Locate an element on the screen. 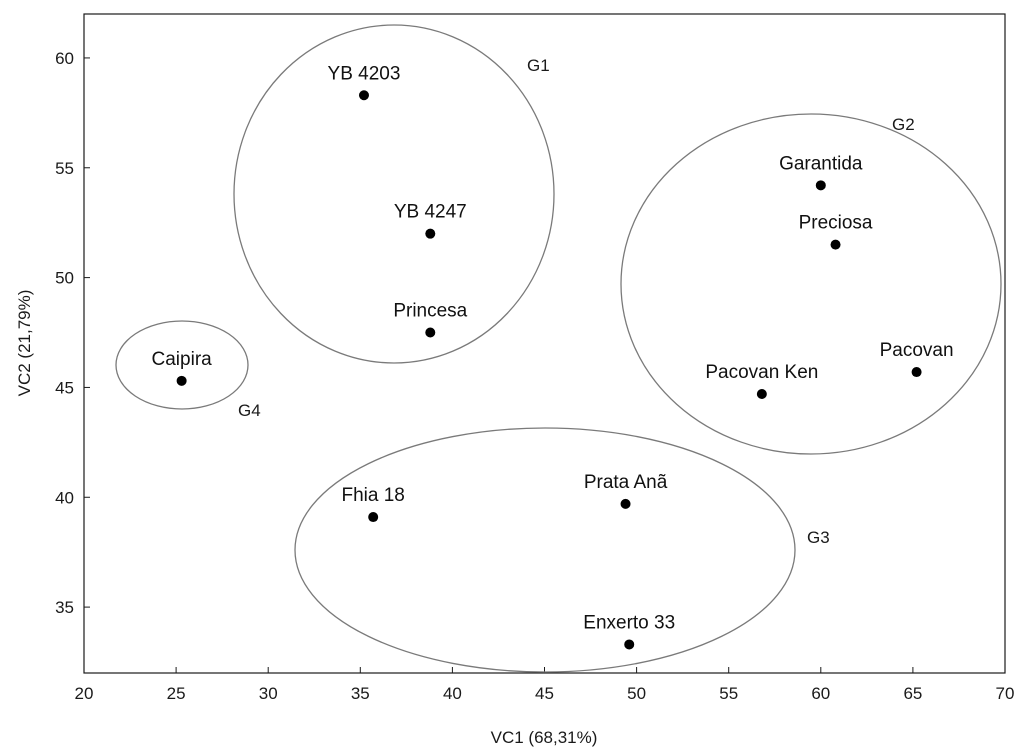 The image size is (1026, 751). point-label: Princesa is located at coordinates (430, 311).